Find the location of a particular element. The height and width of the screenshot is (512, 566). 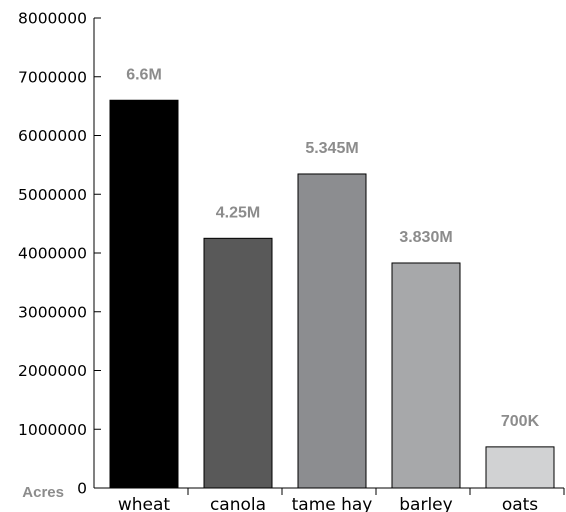

bar-tame-hay is located at coordinates (332, 331).